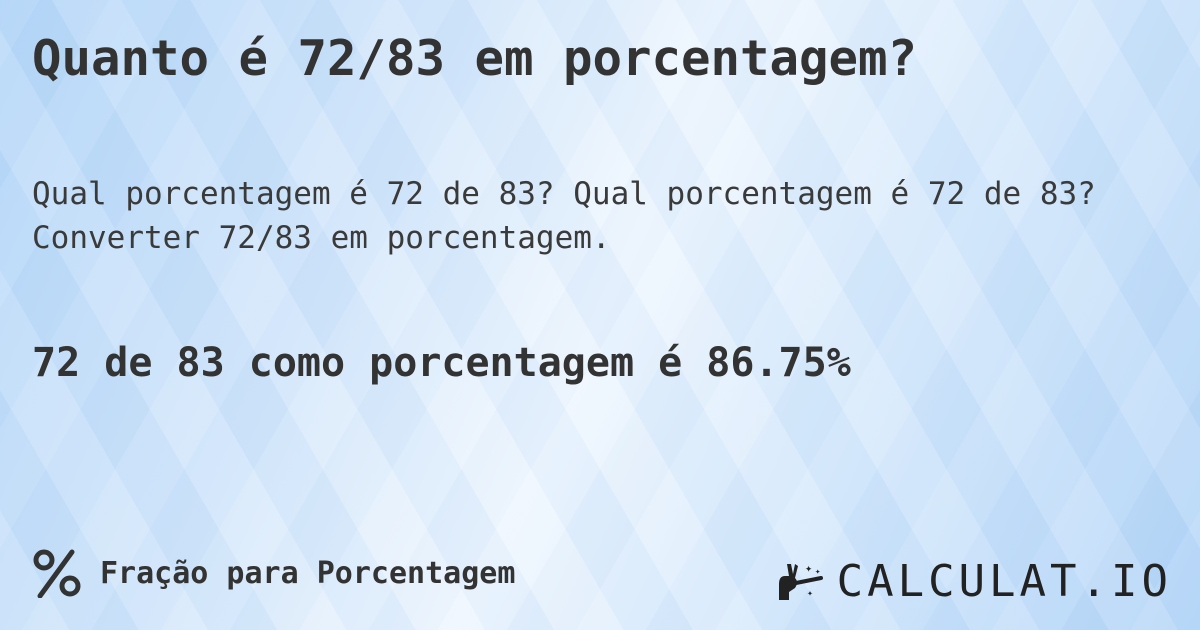 Image resolution: width=1200 pixels, height=630 pixels. What do you see at coordinates (475, 58) in the screenshot?
I see `page-title: Quanto é 72/83 em porcentagem?` at bounding box center [475, 58].